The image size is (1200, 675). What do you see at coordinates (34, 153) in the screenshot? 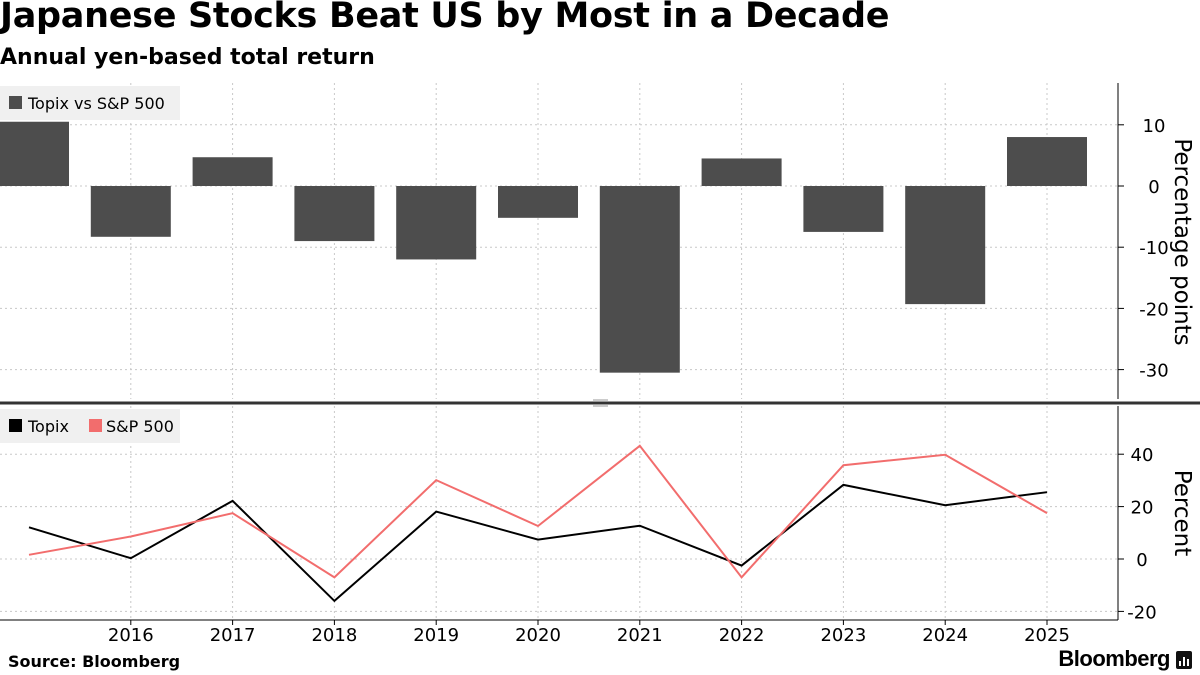
I see `bar-2015` at bounding box center [34, 153].